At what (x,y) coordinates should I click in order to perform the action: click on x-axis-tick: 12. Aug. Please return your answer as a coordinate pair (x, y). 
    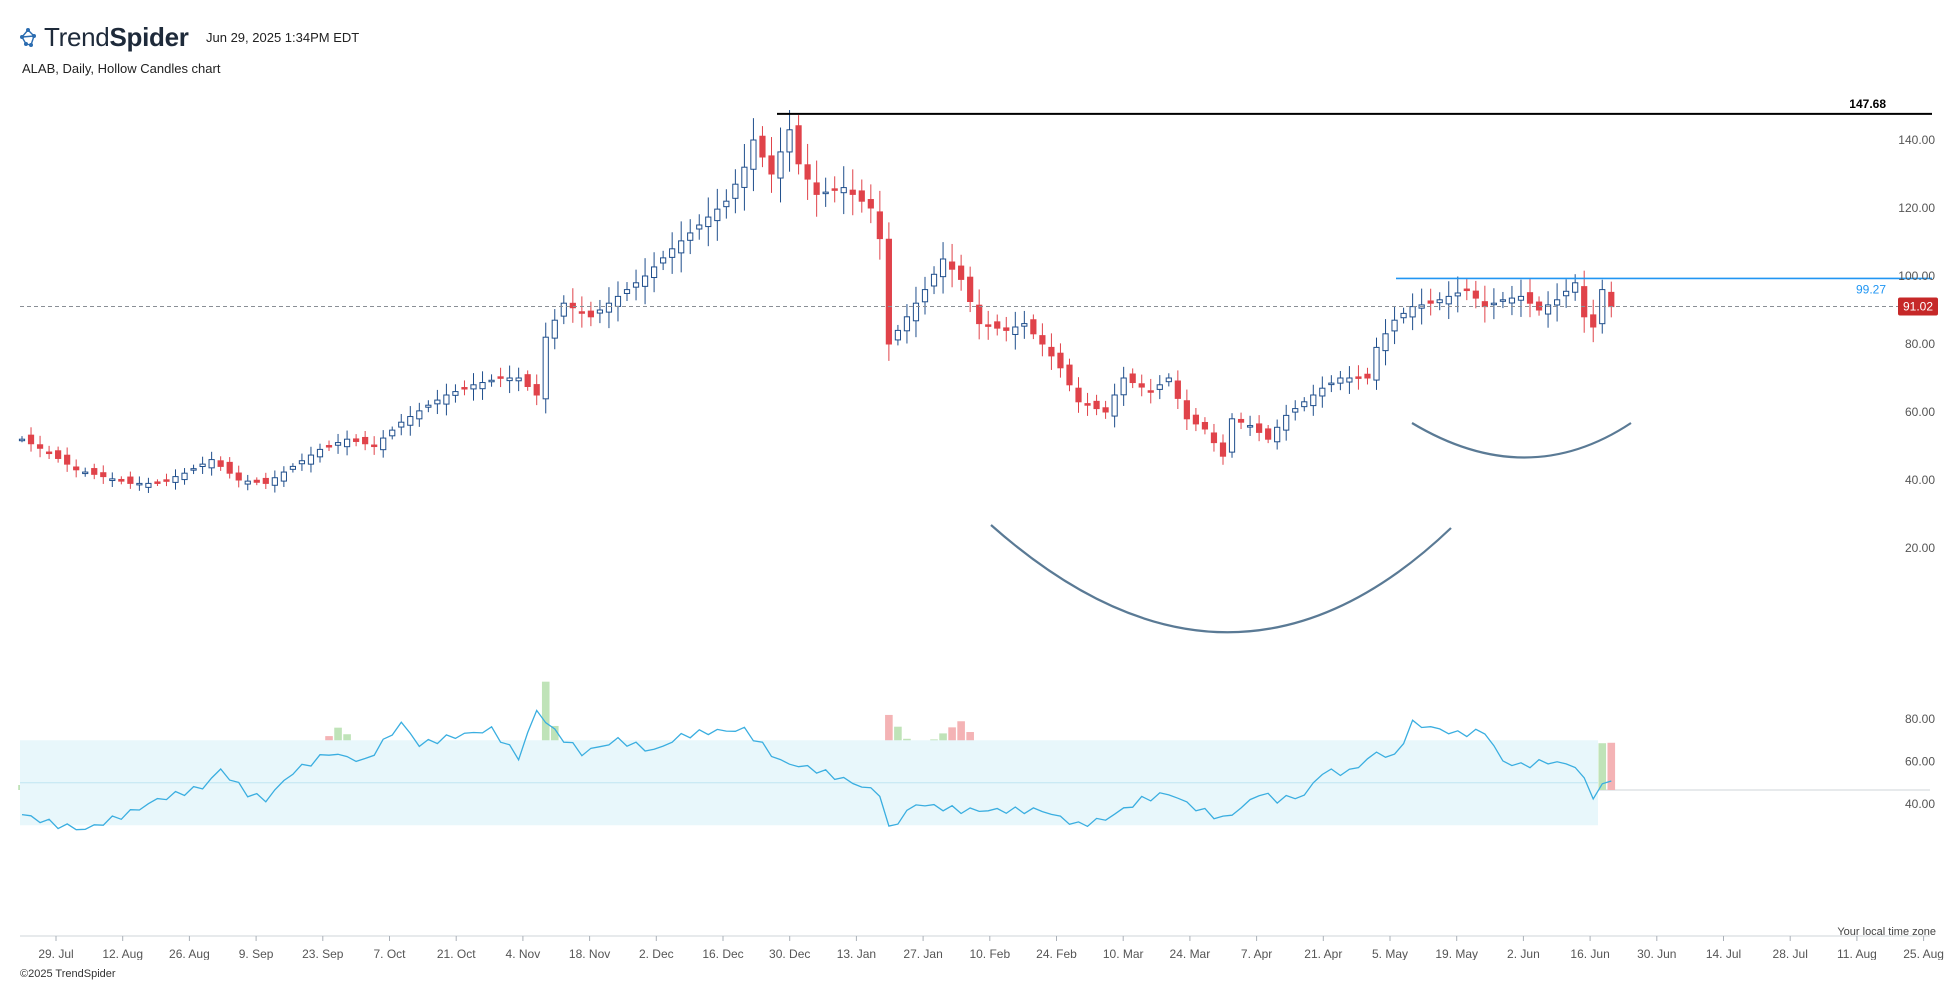
    Looking at the image, I should click on (122, 953).